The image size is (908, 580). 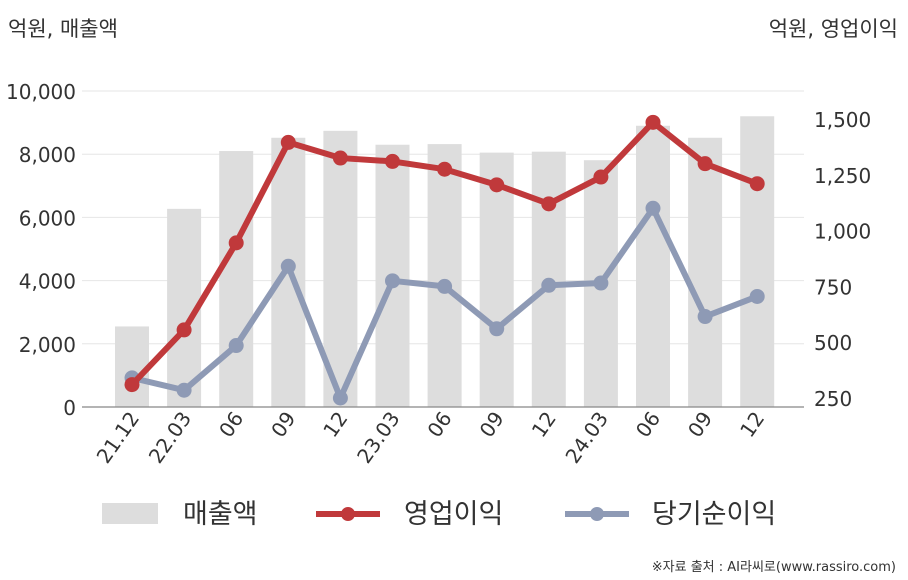 I want to click on legend-label-net-income: 당기순이익, so click(x=714, y=514).